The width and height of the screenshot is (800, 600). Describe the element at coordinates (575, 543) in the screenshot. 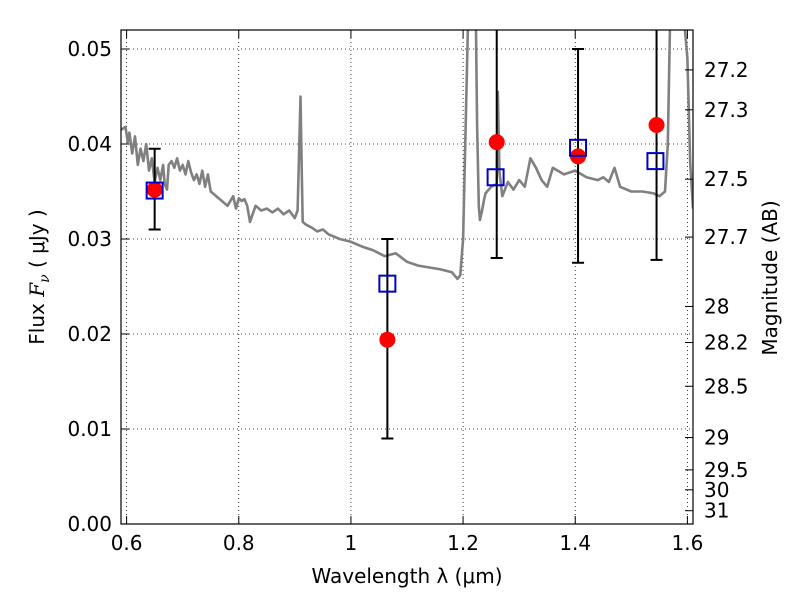

I see `x-tick-label: 1.4` at that location.